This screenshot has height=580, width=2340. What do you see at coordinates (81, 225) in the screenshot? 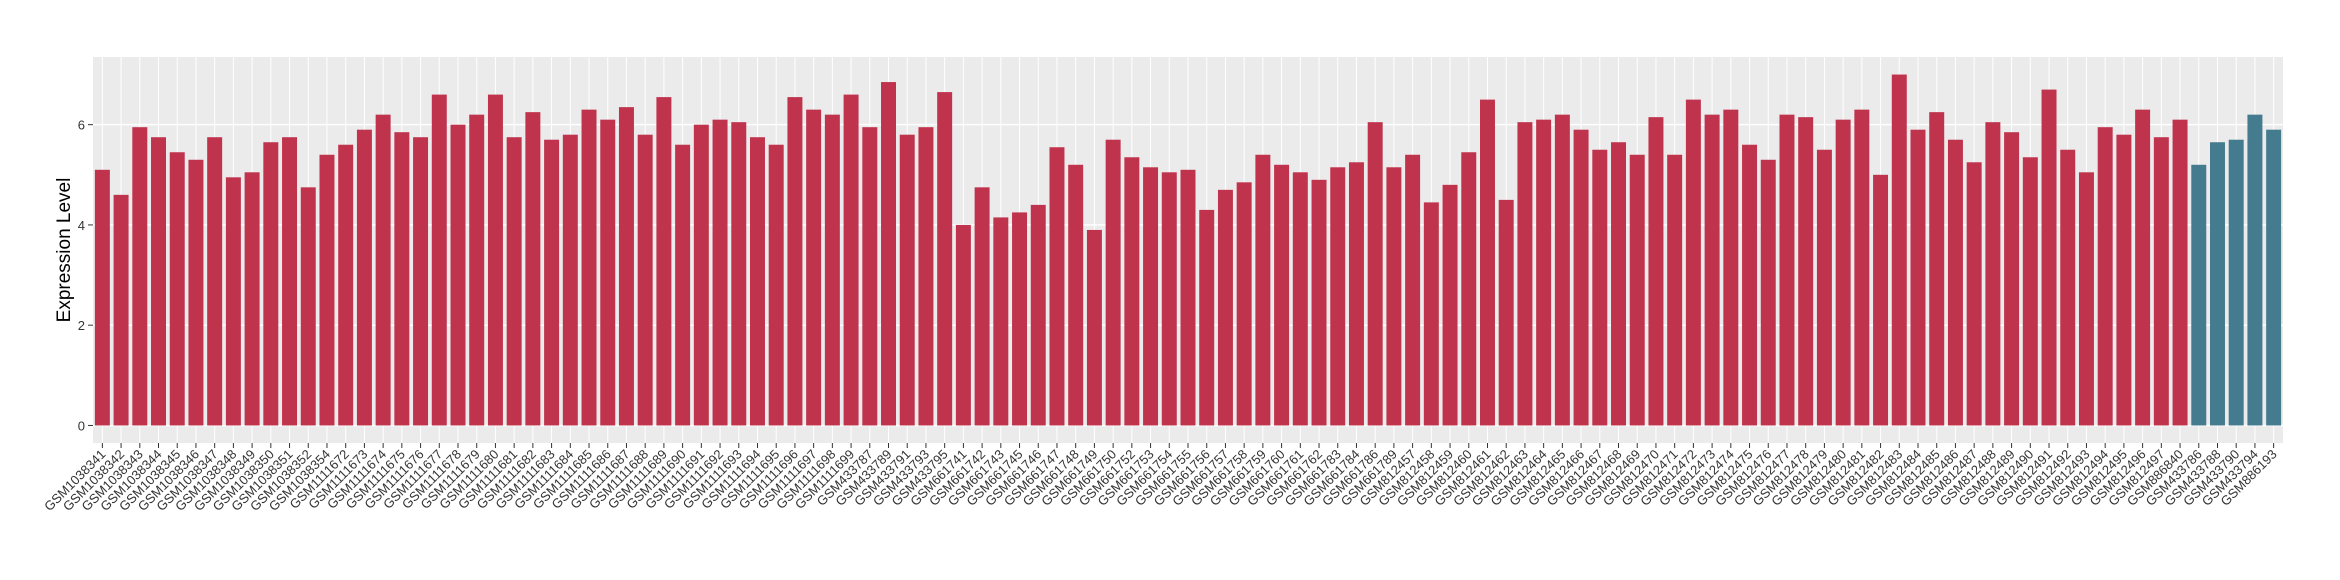
I see `y-tick-label: 4` at bounding box center [81, 225].